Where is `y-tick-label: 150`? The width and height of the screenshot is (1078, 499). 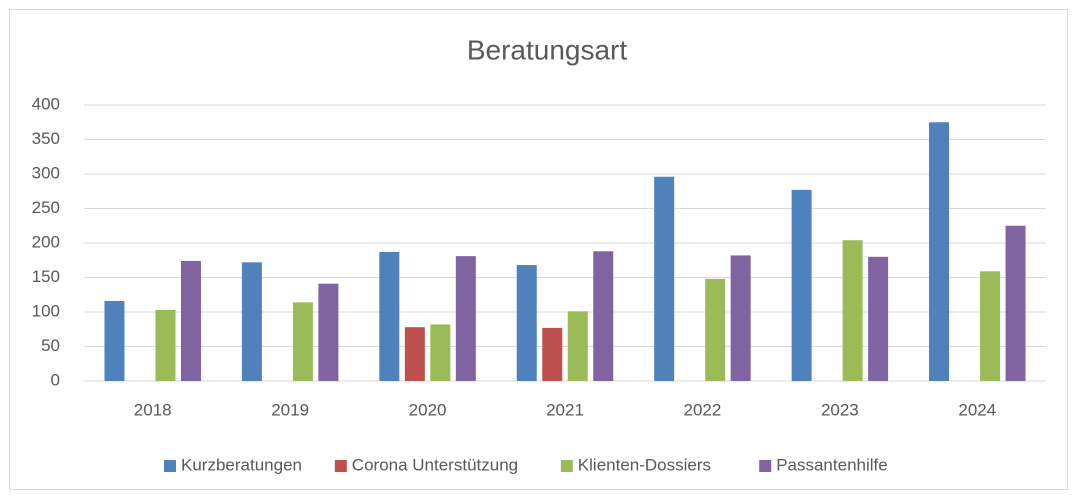
y-tick-label: 150 is located at coordinates (46, 276).